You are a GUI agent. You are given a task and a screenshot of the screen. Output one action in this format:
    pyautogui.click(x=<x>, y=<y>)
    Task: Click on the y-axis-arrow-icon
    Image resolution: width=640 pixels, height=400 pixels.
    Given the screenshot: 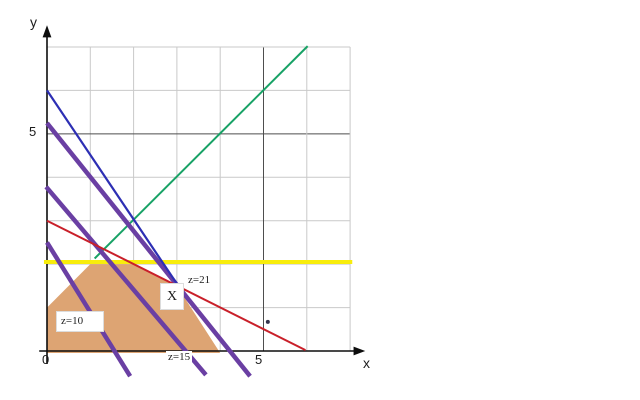 What is the action you would take?
    pyautogui.click(x=47, y=31)
    